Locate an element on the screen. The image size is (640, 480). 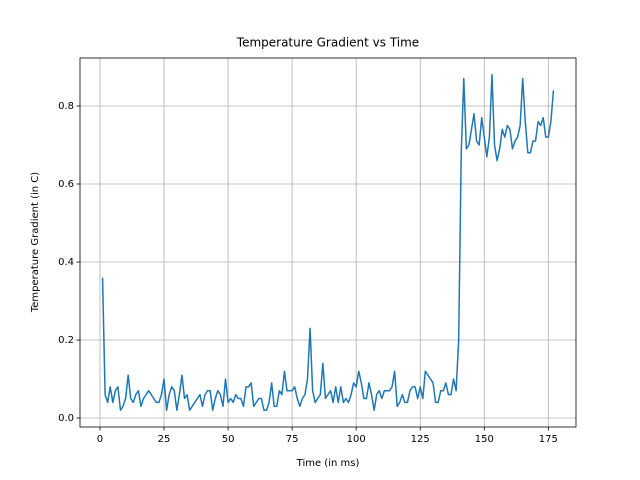
x-tick-label: 100 is located at coordinates (356, 439).